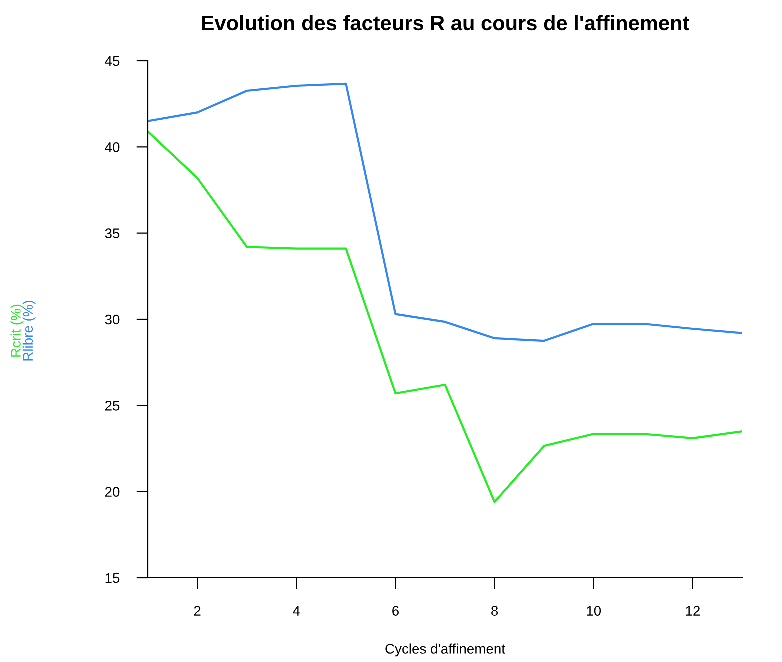 This screenshot has width=782, height=662. What do you see at coordinates (29, 330) in the screenshot?
I see `text: Rlibre (%)` at bounding box center [29, 330].